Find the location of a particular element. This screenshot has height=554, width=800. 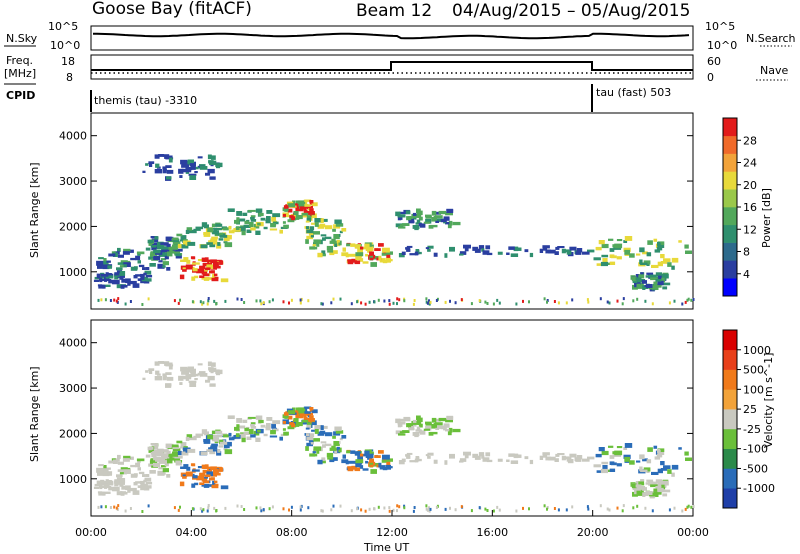

colorbar-swatch is located at coordinates (730, 359).